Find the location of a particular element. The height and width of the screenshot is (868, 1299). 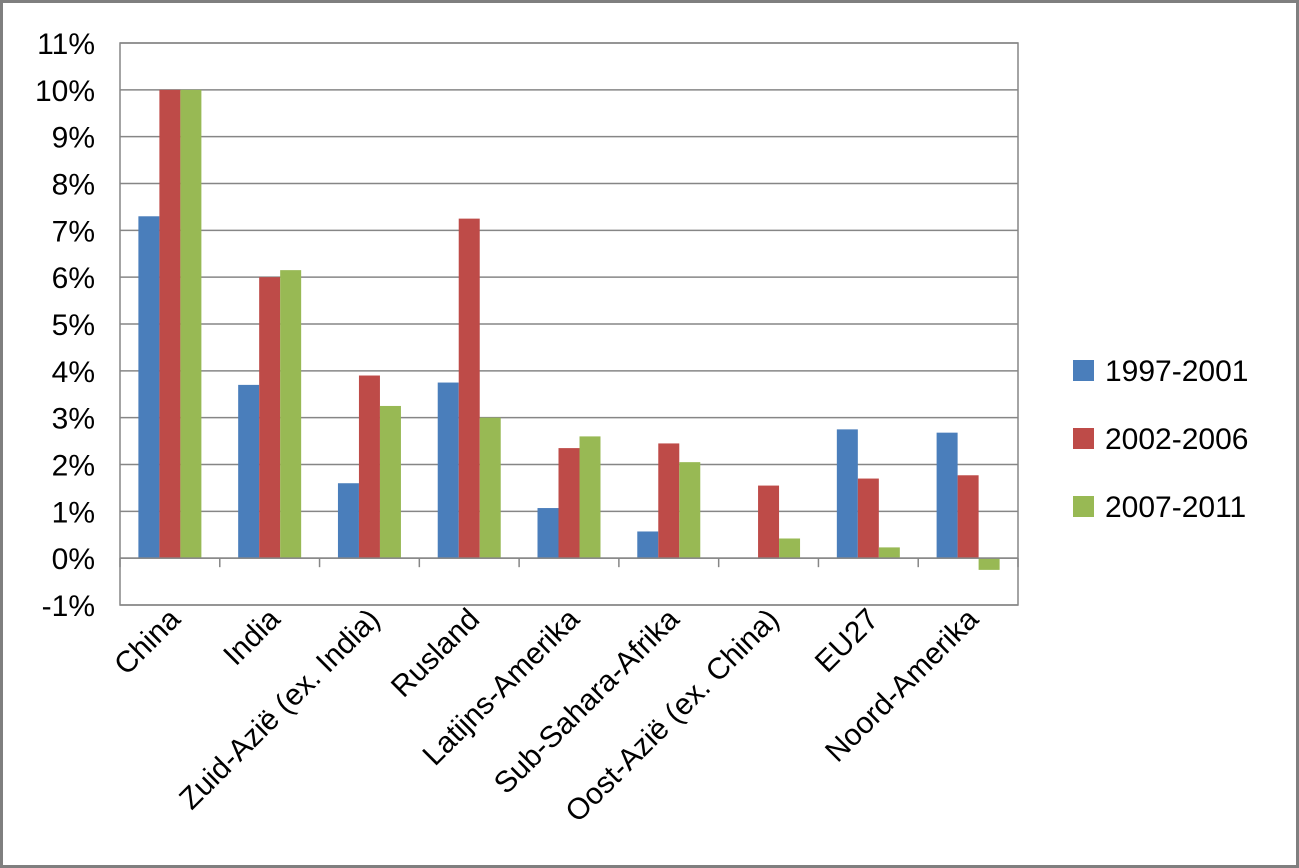

category-label: China is located at coordinates (147, 641).